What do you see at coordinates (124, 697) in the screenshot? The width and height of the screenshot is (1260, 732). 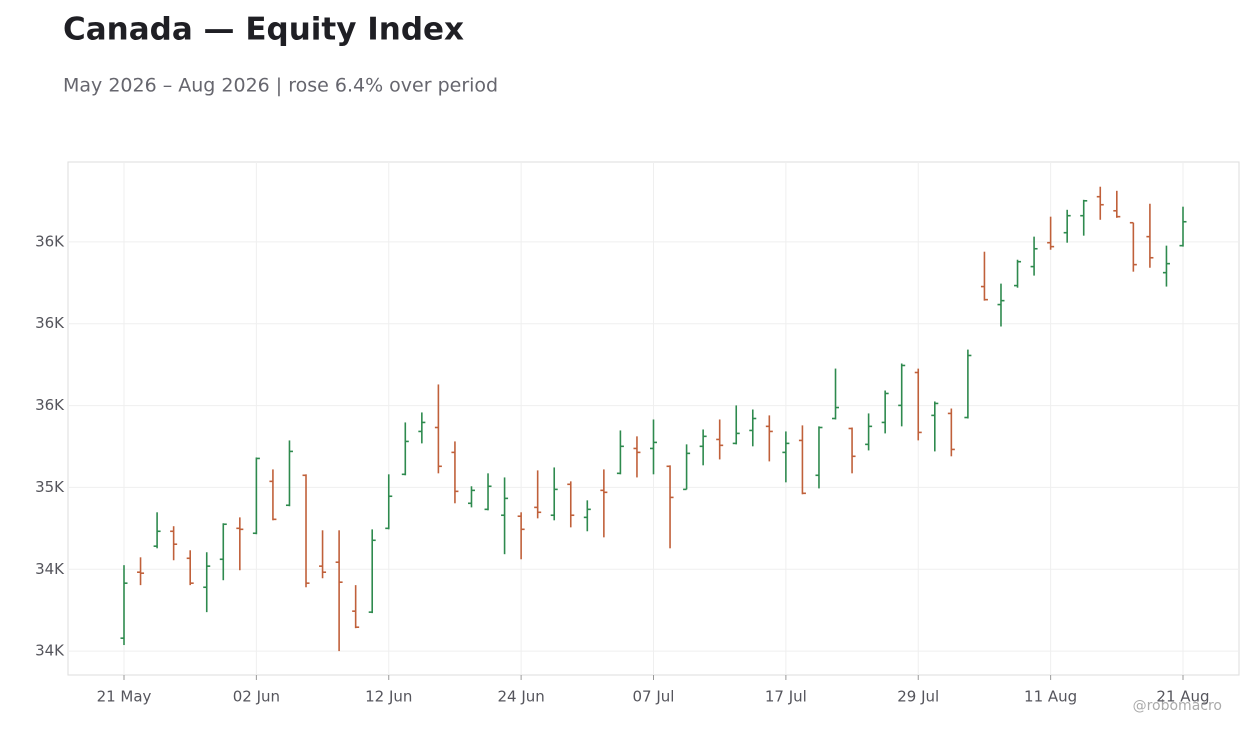 I see `x-tick-label: 21 May` at bounding box center [124, 697].